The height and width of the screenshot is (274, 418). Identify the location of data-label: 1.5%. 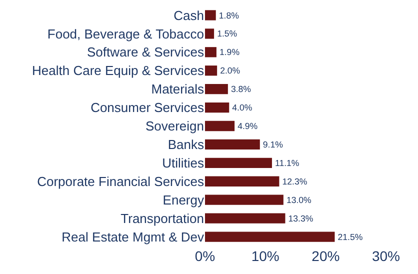
(227, 33).